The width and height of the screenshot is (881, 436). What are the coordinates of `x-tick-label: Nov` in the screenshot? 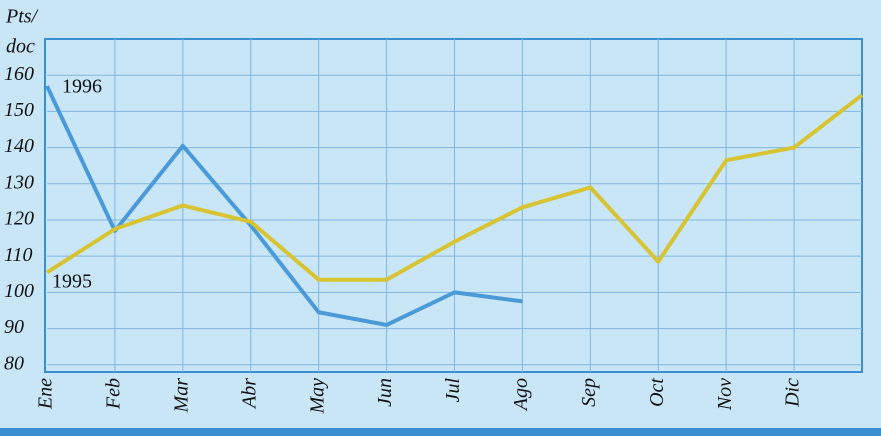 It's located at (725, 394).